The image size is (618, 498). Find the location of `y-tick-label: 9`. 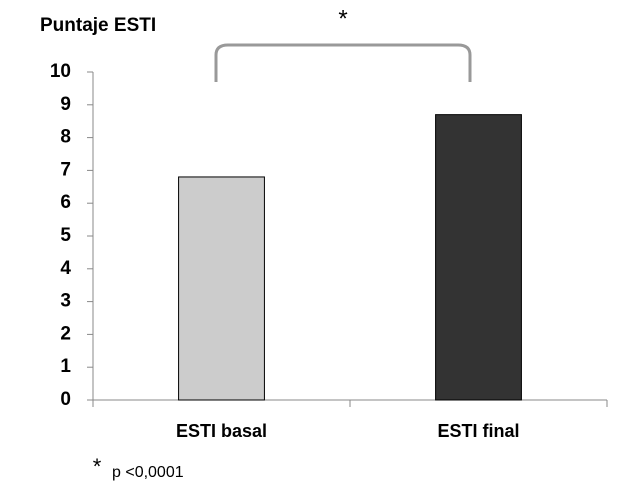

y-tick-label: 9 is located at coordinates (65, 104).